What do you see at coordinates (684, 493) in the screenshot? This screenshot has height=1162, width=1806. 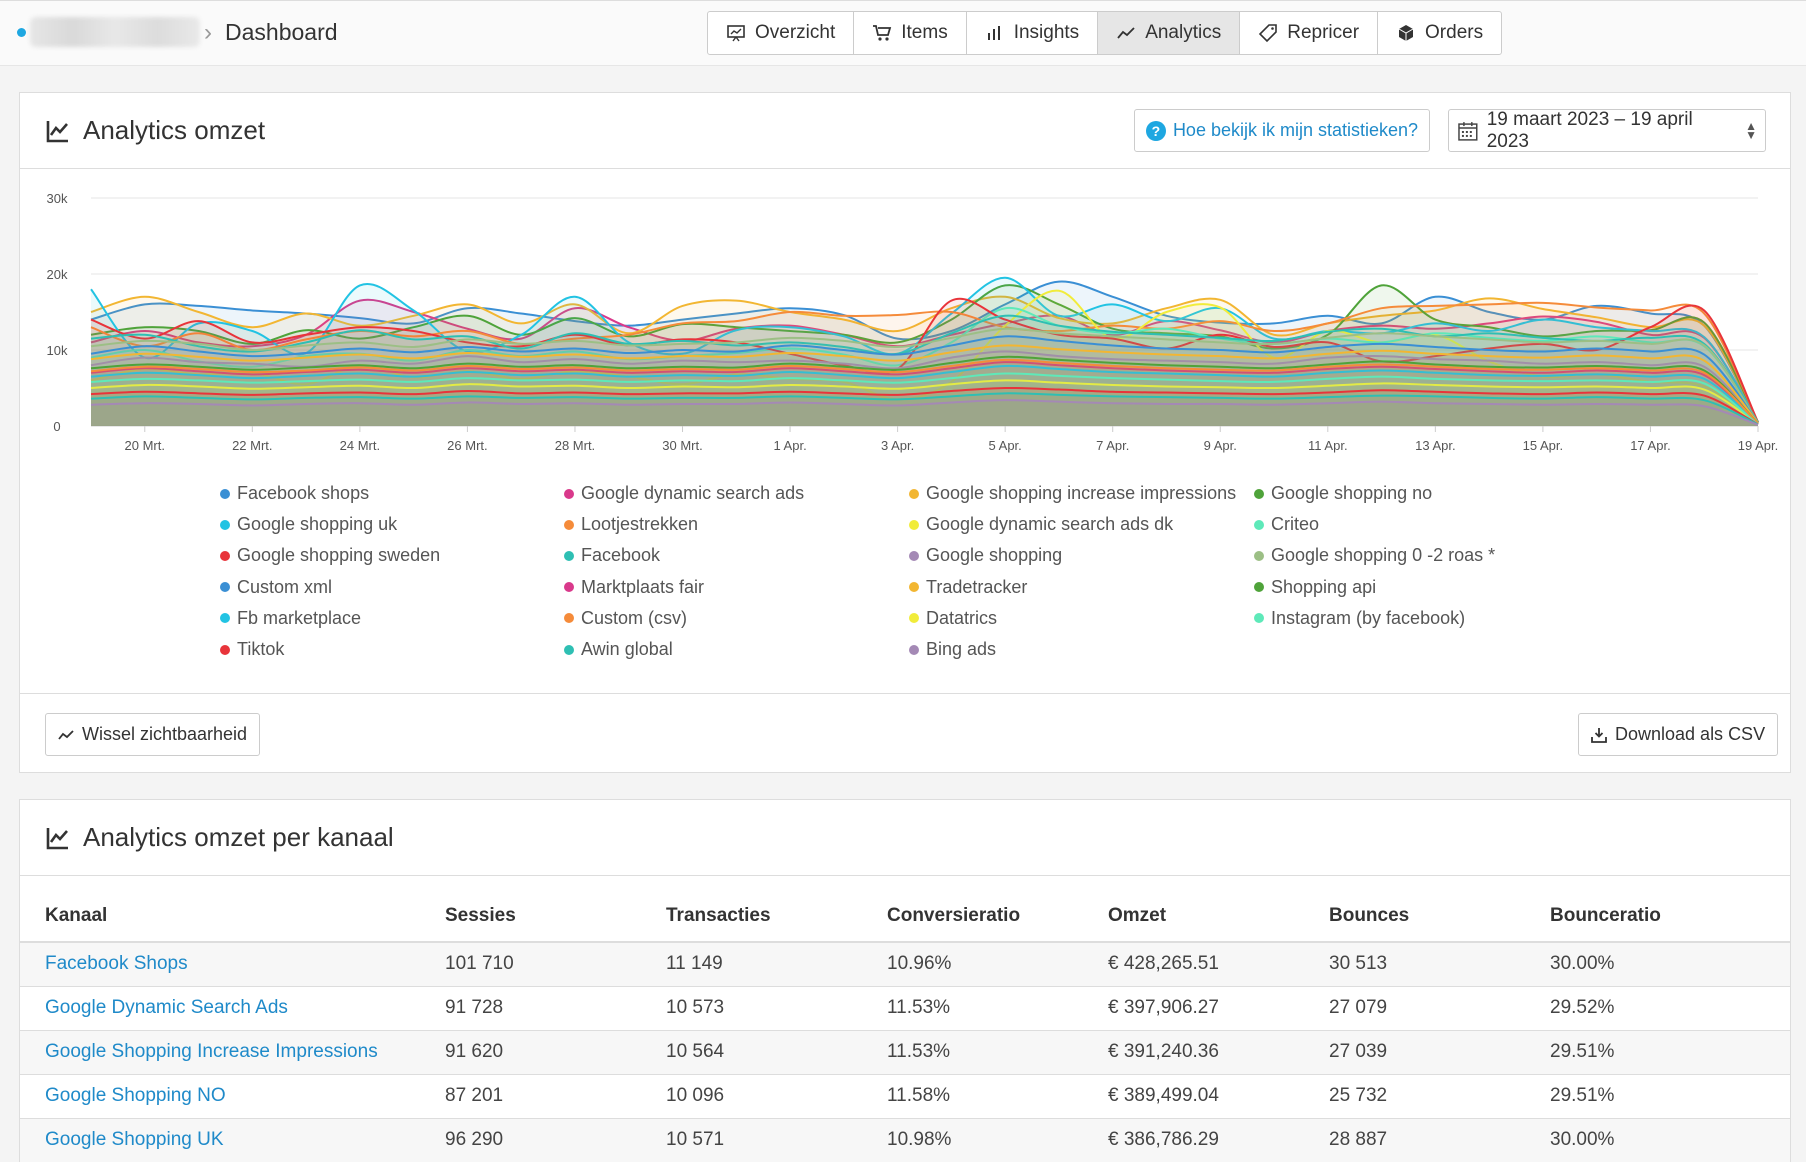 I see `legend-item: Google dynamic search ads` at bounding box center [684, 493].